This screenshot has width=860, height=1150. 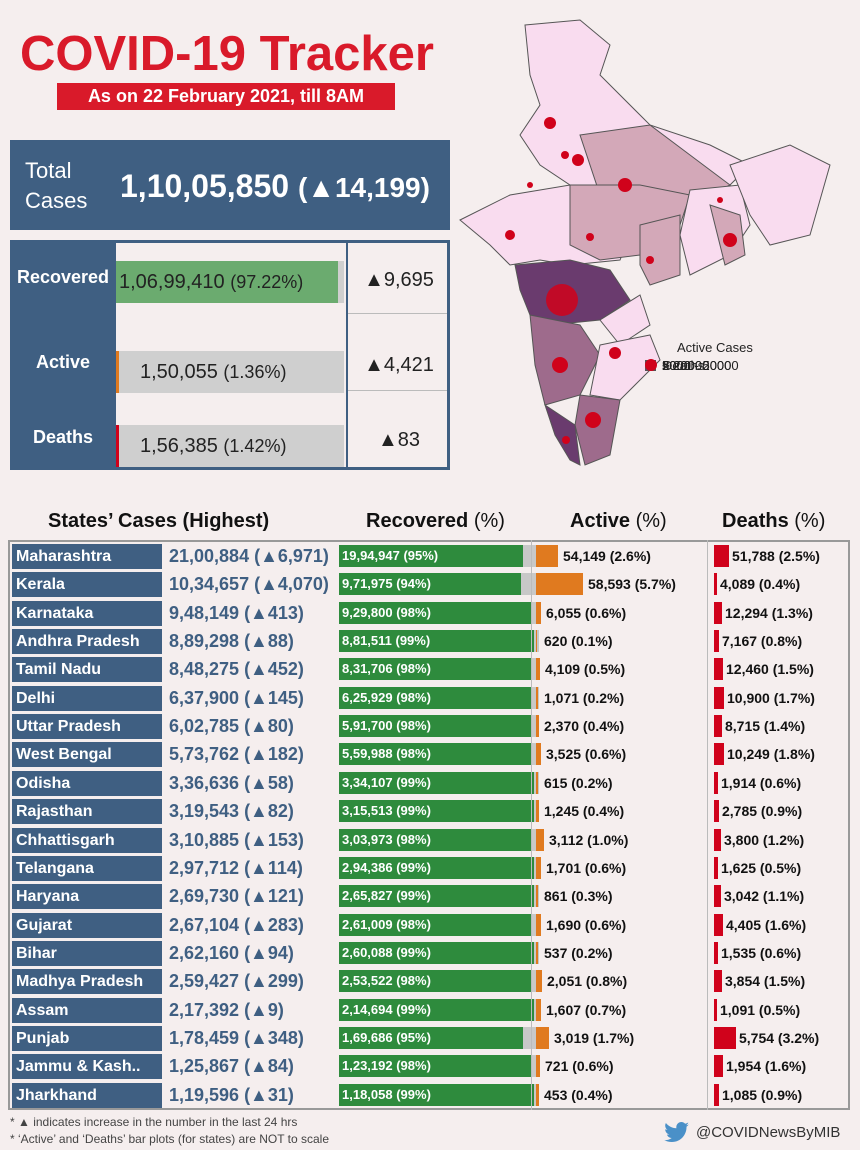 What do you see at coordinates (766, 924) in the screenshot?
I see `deaths-value: 4,405 (1.6%)` at bounding box center [766, 924].